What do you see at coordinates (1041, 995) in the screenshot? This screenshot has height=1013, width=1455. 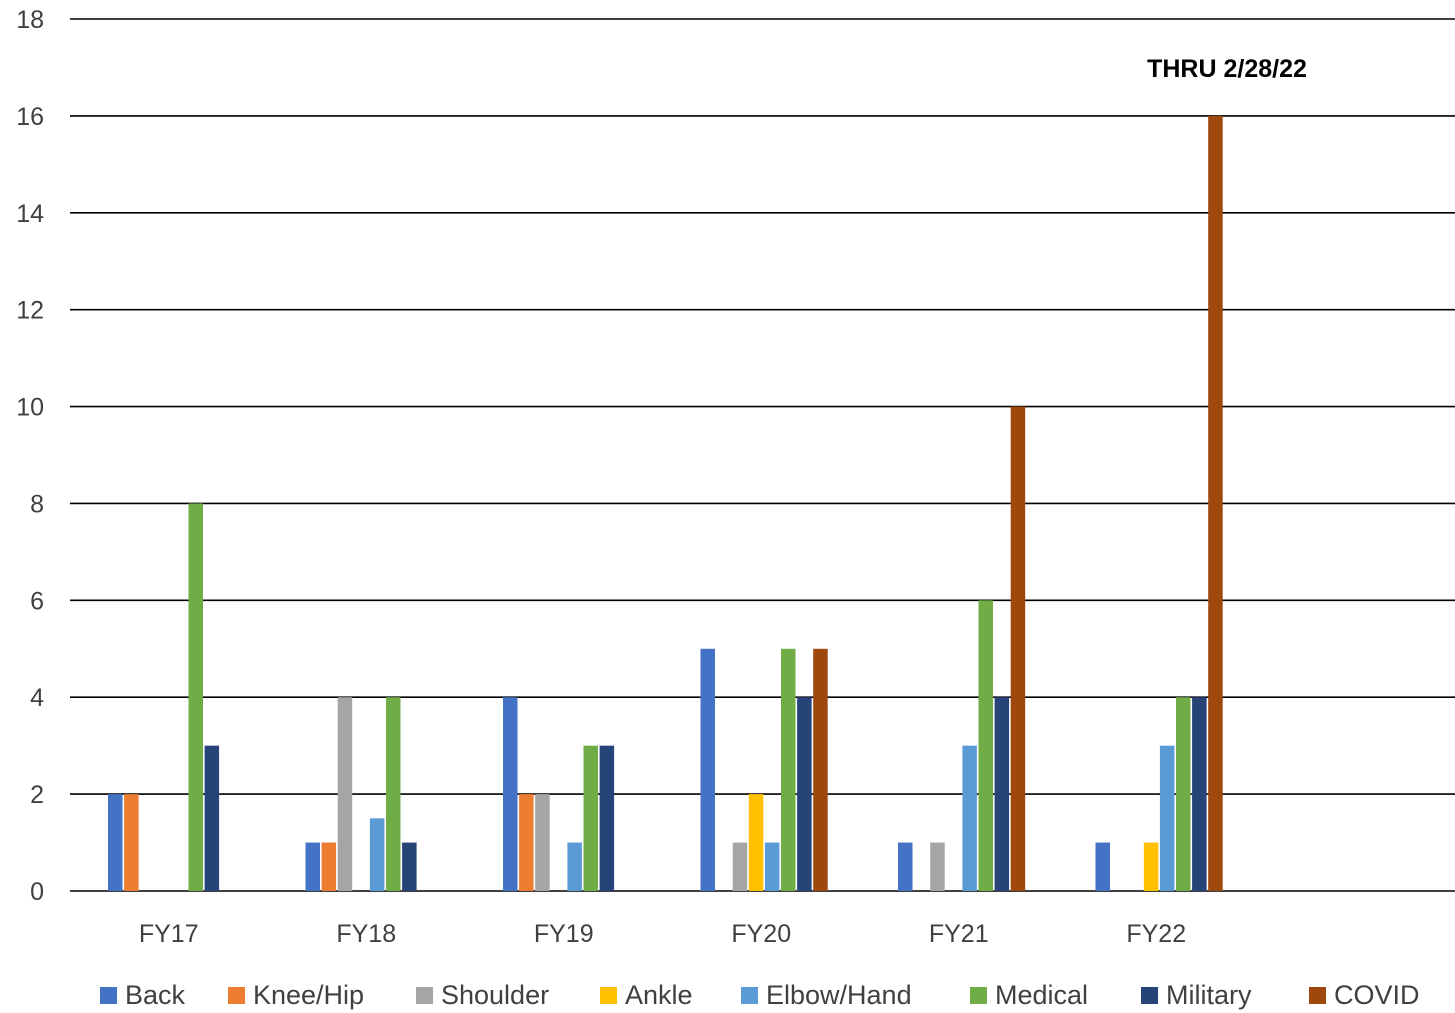 I see `legend-label: Medical` at bounding box center [1041, 995].